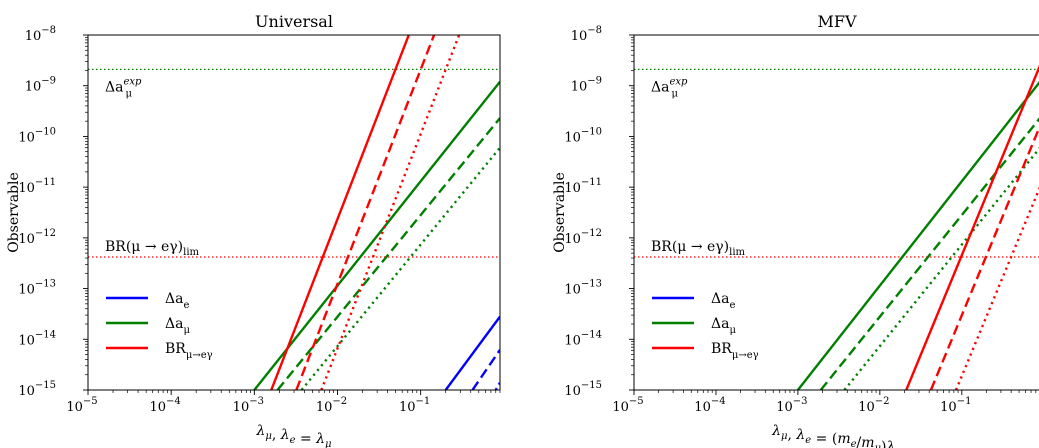  Describe the element at coordinates (591, 182) in the screenshot. I see `y-tick-exp: −11` at that location.